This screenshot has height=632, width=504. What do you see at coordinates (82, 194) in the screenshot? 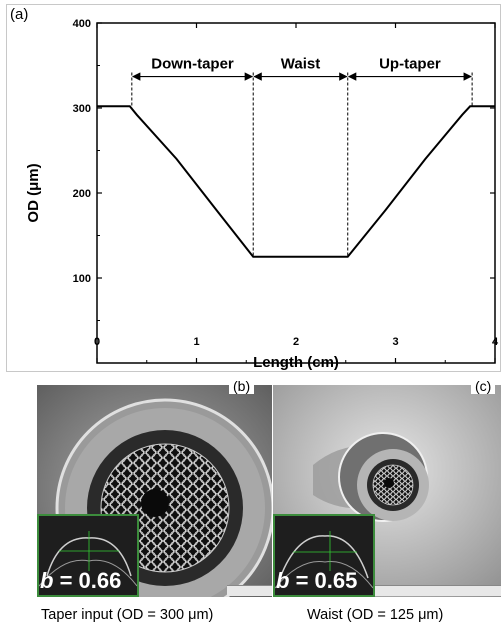
I see `y-tick-label: 200` at bounding box center [82, 194].